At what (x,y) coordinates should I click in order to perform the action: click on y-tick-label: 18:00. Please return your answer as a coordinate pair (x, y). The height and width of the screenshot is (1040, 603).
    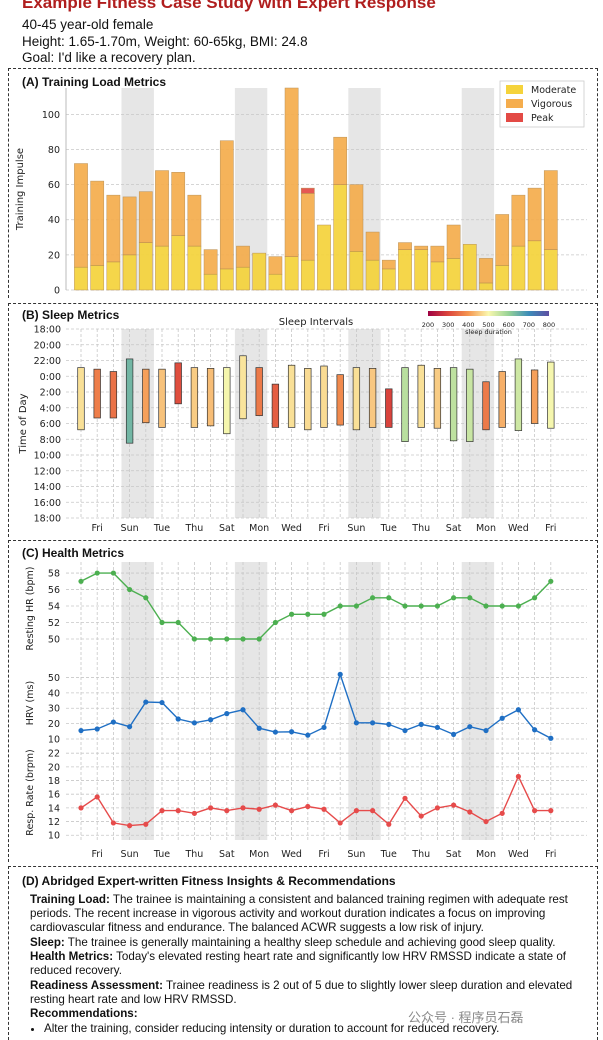
    Looking at the image, I should click on (47, 330).